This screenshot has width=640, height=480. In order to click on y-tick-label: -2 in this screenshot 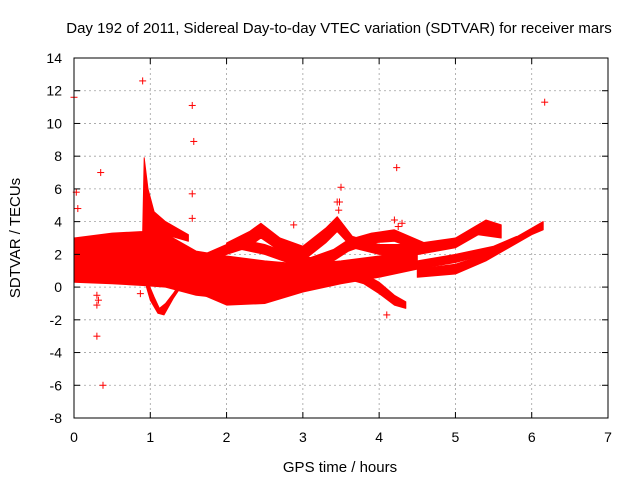, I will do `click(56, 320)`.